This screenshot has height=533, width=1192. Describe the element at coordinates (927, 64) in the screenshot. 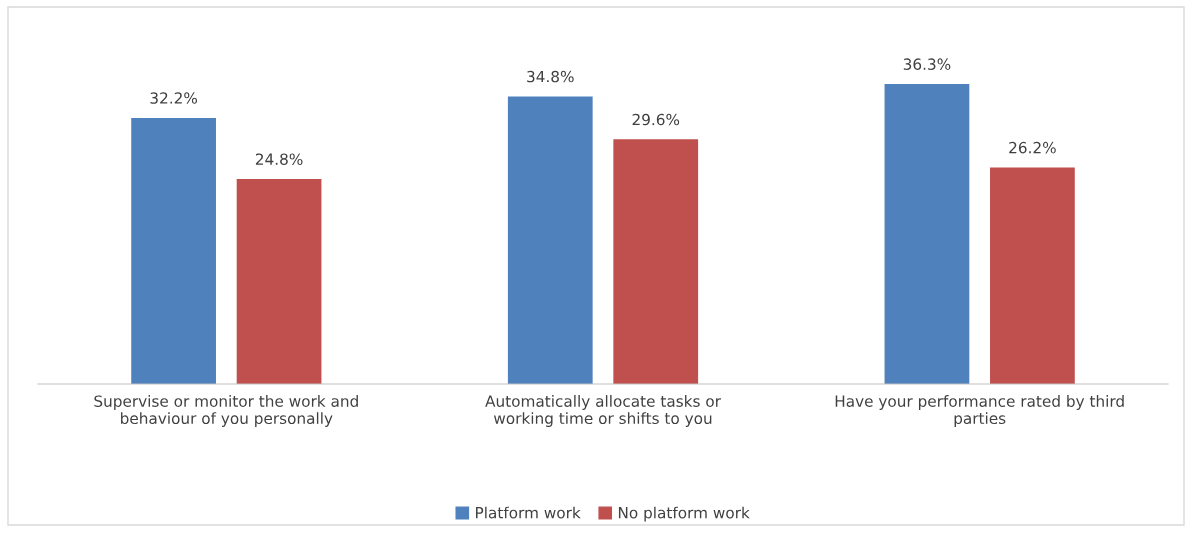

I see `data-label: 36.3%` at that location.